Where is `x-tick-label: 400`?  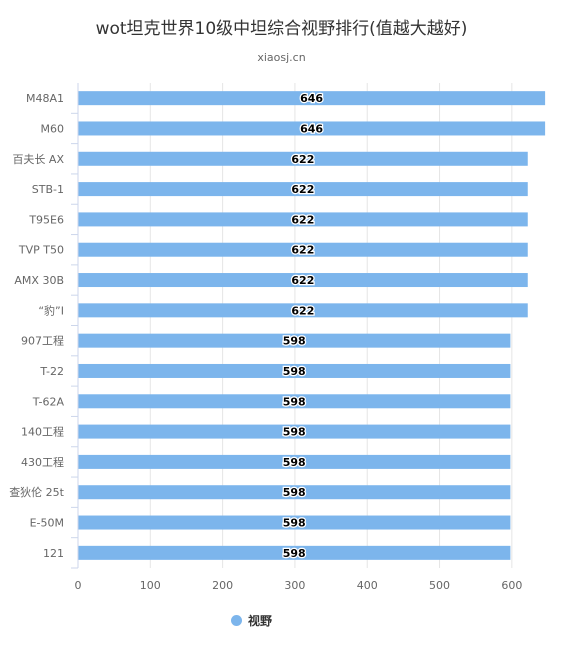
x-tick-label: 400 is located at coordinates (367, 585).